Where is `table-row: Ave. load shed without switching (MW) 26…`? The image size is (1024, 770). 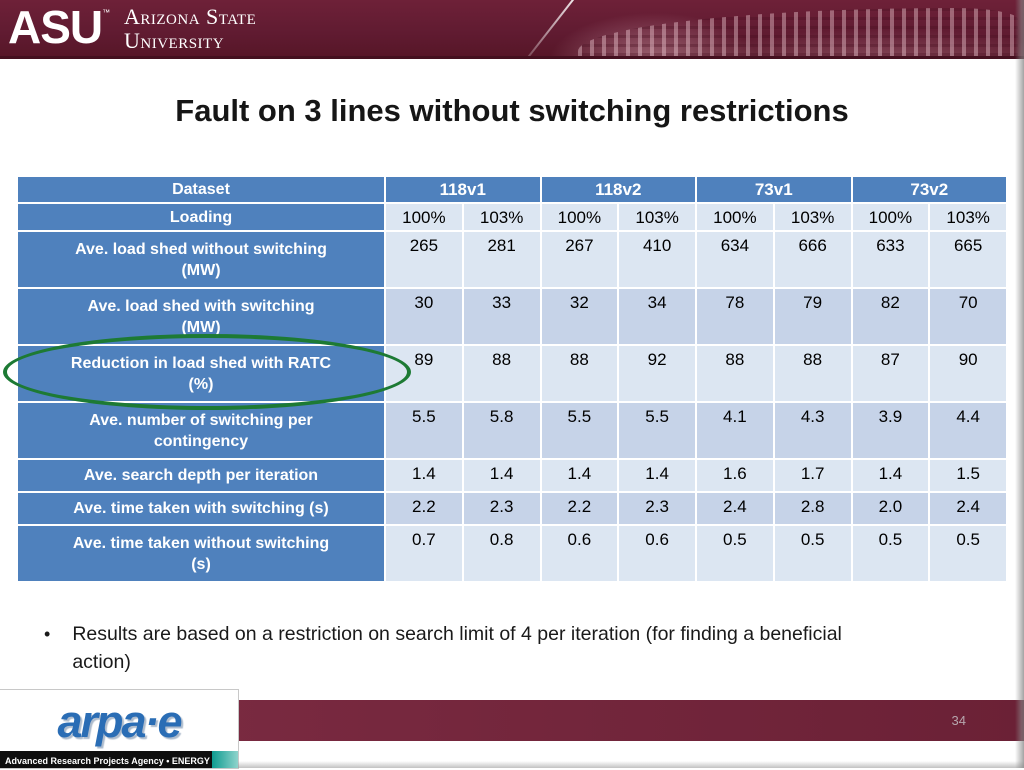
table-row: Ave. load shed without switching (MW) 26… is located at coordinates (512, 259).